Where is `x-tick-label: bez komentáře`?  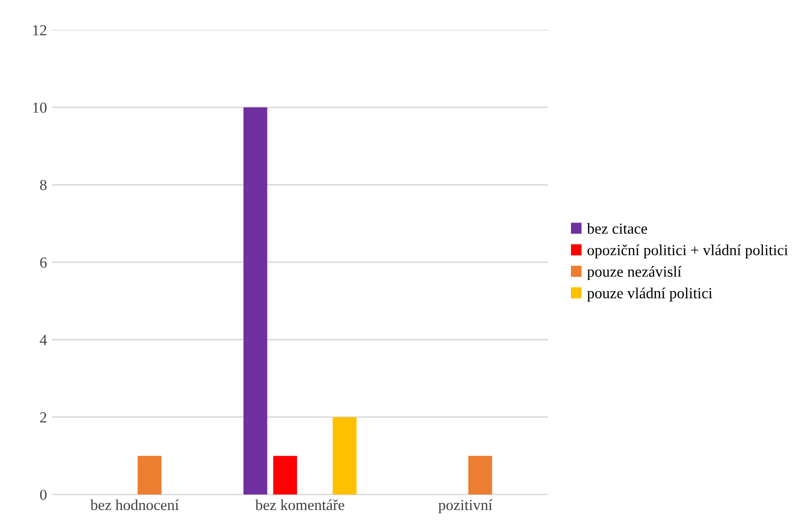
x-tick-label: bez komentáře is located at coordinates (299, 504).